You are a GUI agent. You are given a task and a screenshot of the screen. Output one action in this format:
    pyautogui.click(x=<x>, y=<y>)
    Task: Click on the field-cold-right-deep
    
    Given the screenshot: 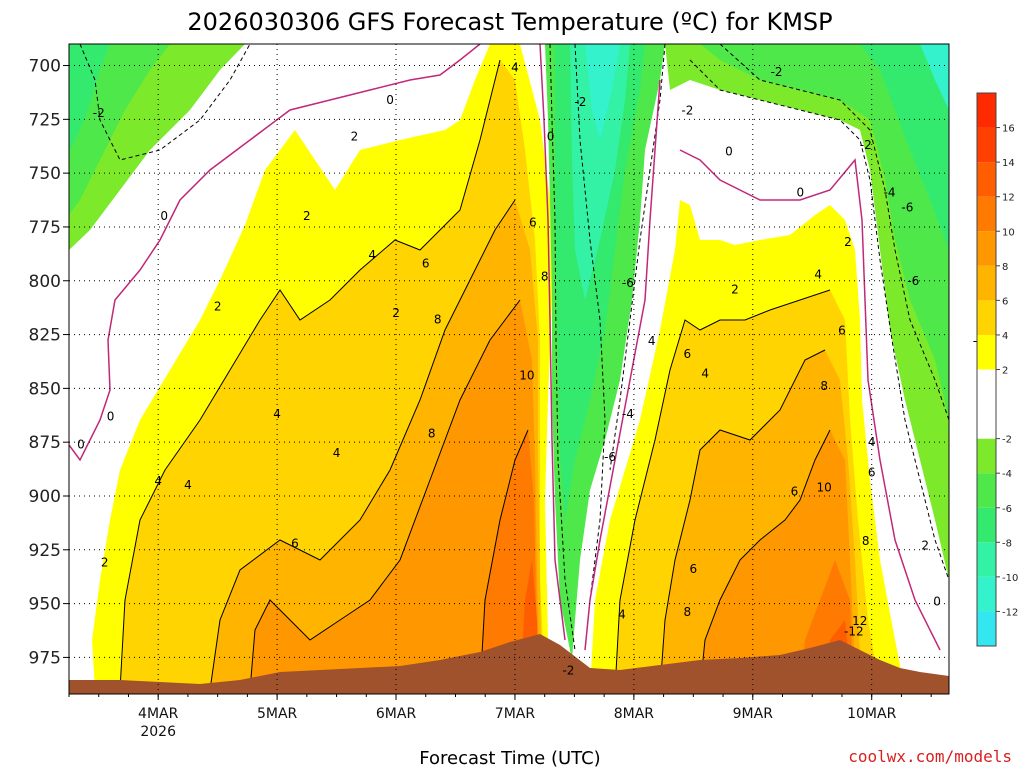 What is the action you would take?
    pyautogui.click(x=904, y=147)
    